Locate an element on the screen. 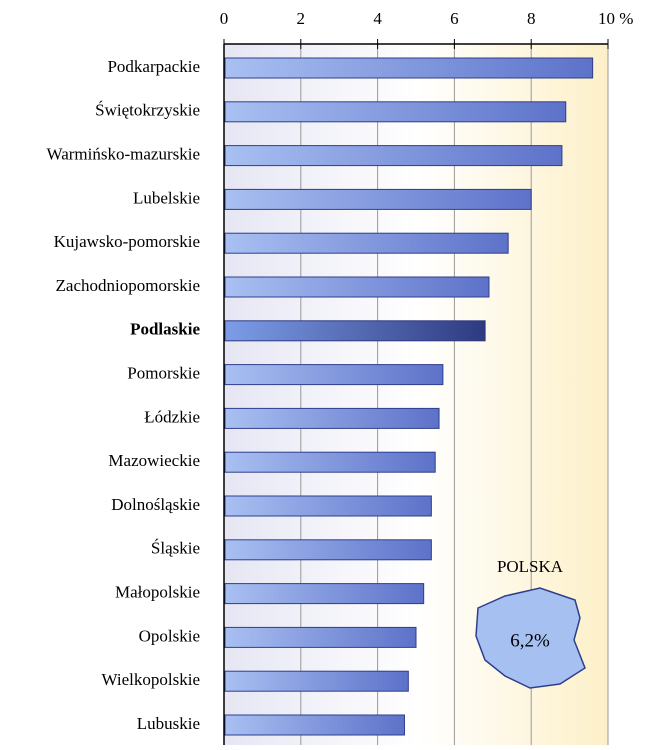 The height and width of the screenshot is (750, 645). poland-map is located at coordinates (530, 638).